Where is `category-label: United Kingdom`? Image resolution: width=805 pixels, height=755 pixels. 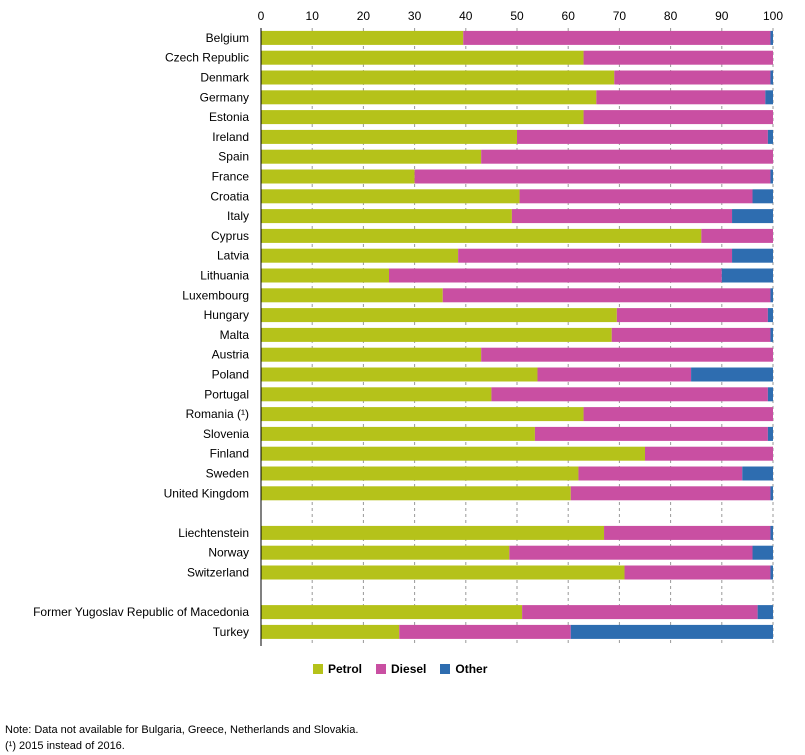
category-label: United Kingdom is located at coordinates (206, 493).